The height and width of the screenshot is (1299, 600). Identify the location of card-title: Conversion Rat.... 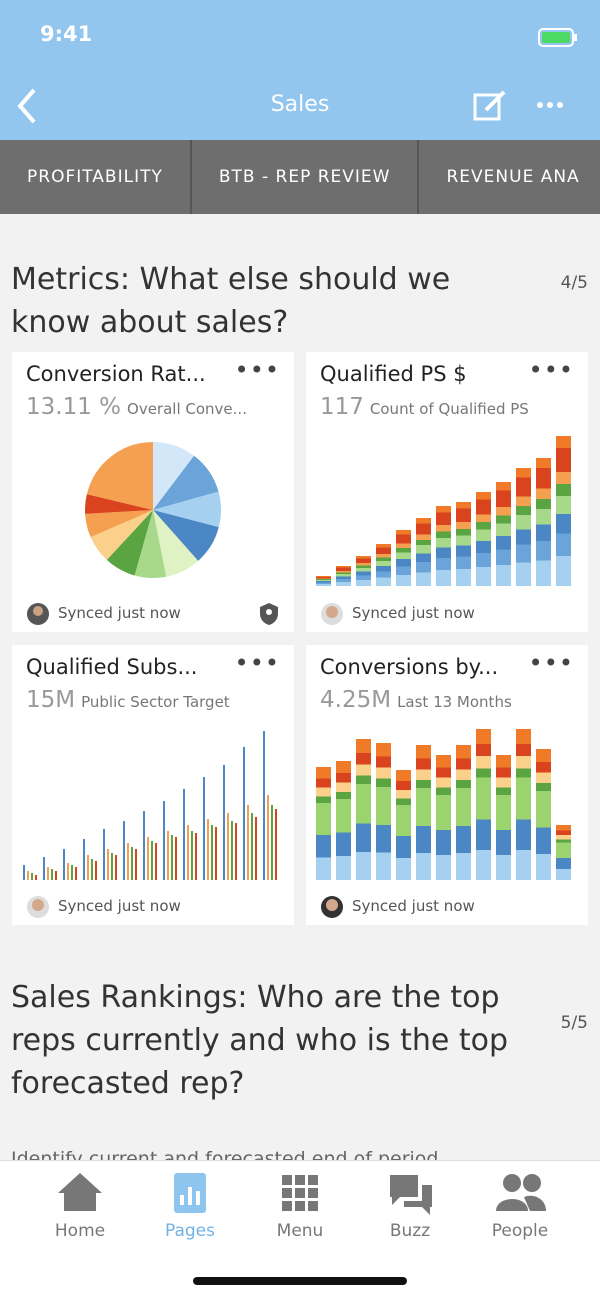
(116, 374).